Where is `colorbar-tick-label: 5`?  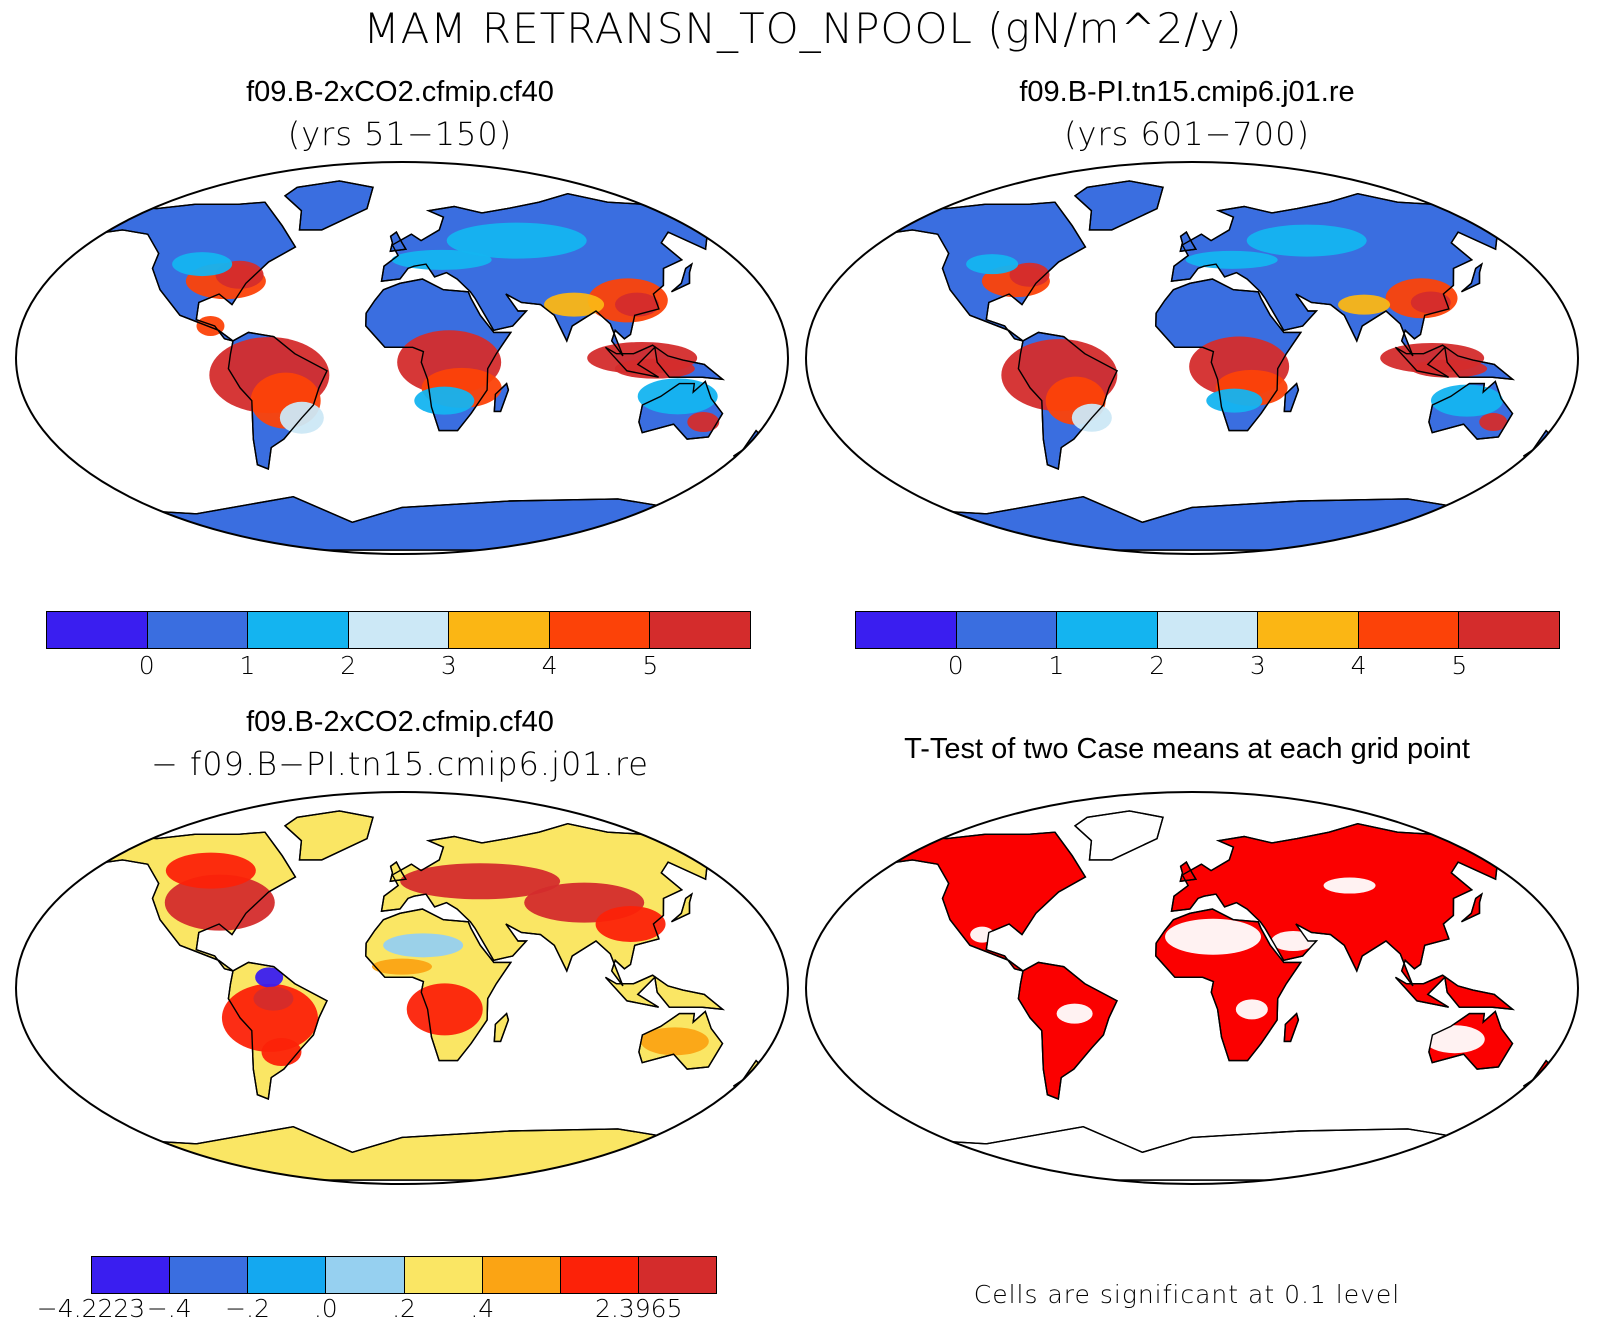
colorbar-tick-label: 5 is located at coordinates (1459, 665).